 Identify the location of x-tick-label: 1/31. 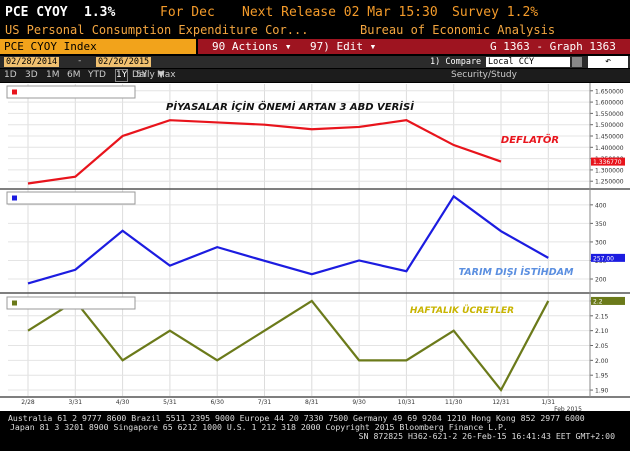
(549, 402).